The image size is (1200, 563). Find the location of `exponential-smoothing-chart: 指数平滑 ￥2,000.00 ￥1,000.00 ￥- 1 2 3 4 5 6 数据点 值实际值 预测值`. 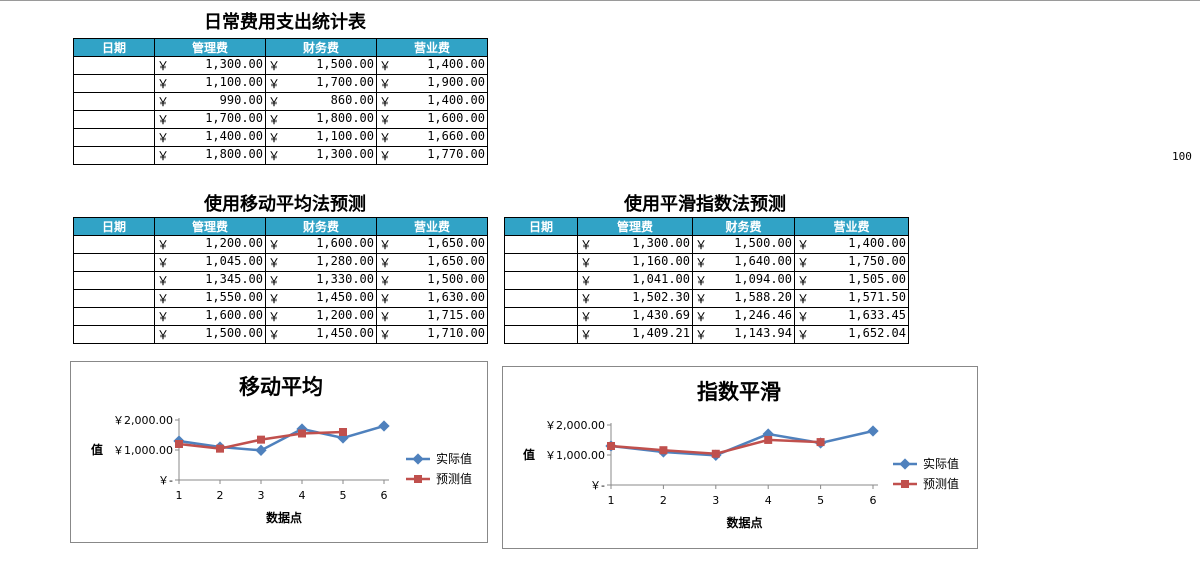

exponential-smoothing-chart: 指数平滑 ￥2,000.00 ￥1,000.00 ￥- 1 2 3 4 5 6 数据点 值实际值 预测值 is located at coordinates (740, 457).